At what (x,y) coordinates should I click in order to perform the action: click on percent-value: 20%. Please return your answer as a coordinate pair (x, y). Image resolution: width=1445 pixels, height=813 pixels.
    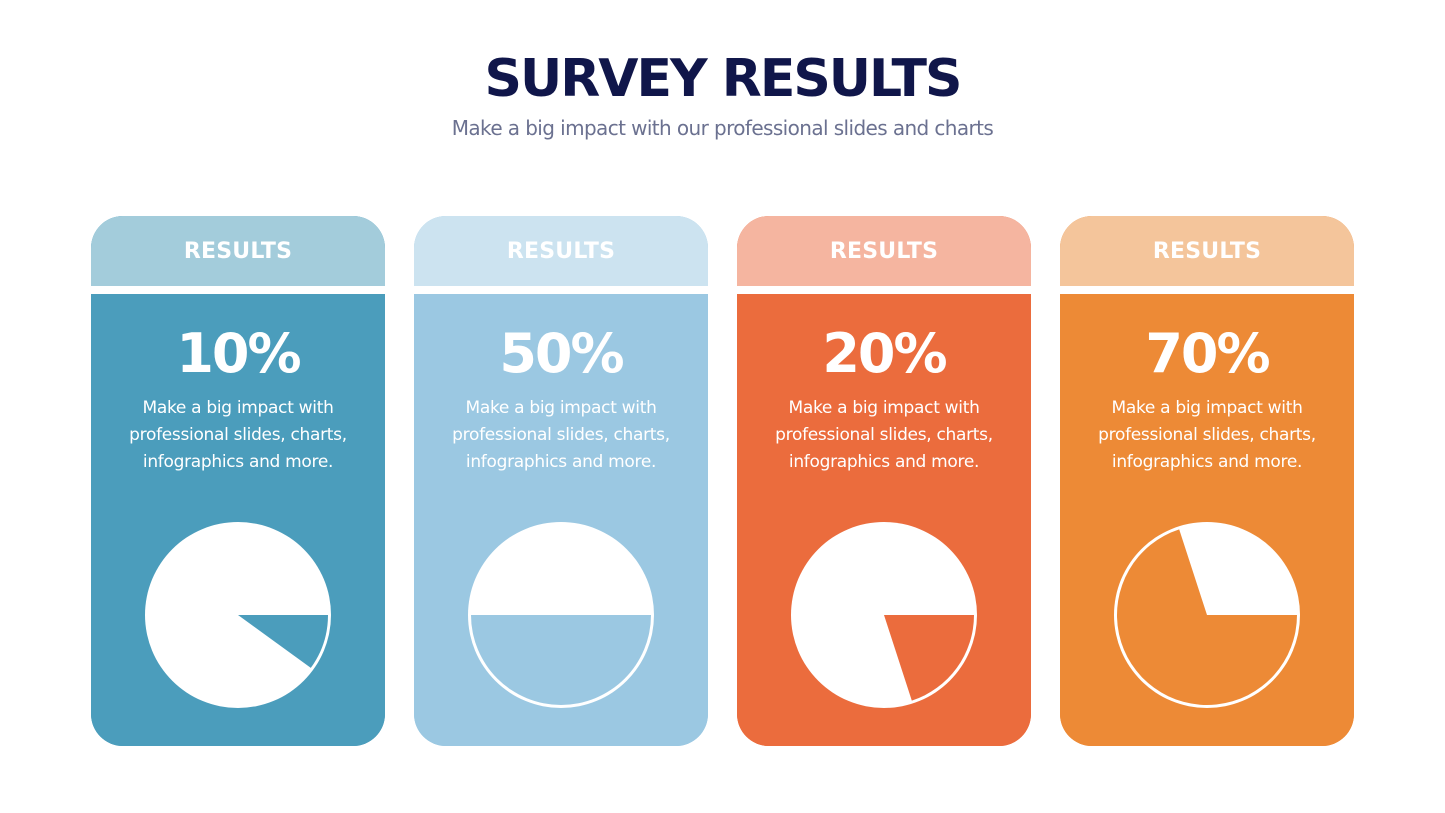
    Looking at the image, I should click on (884, 353).